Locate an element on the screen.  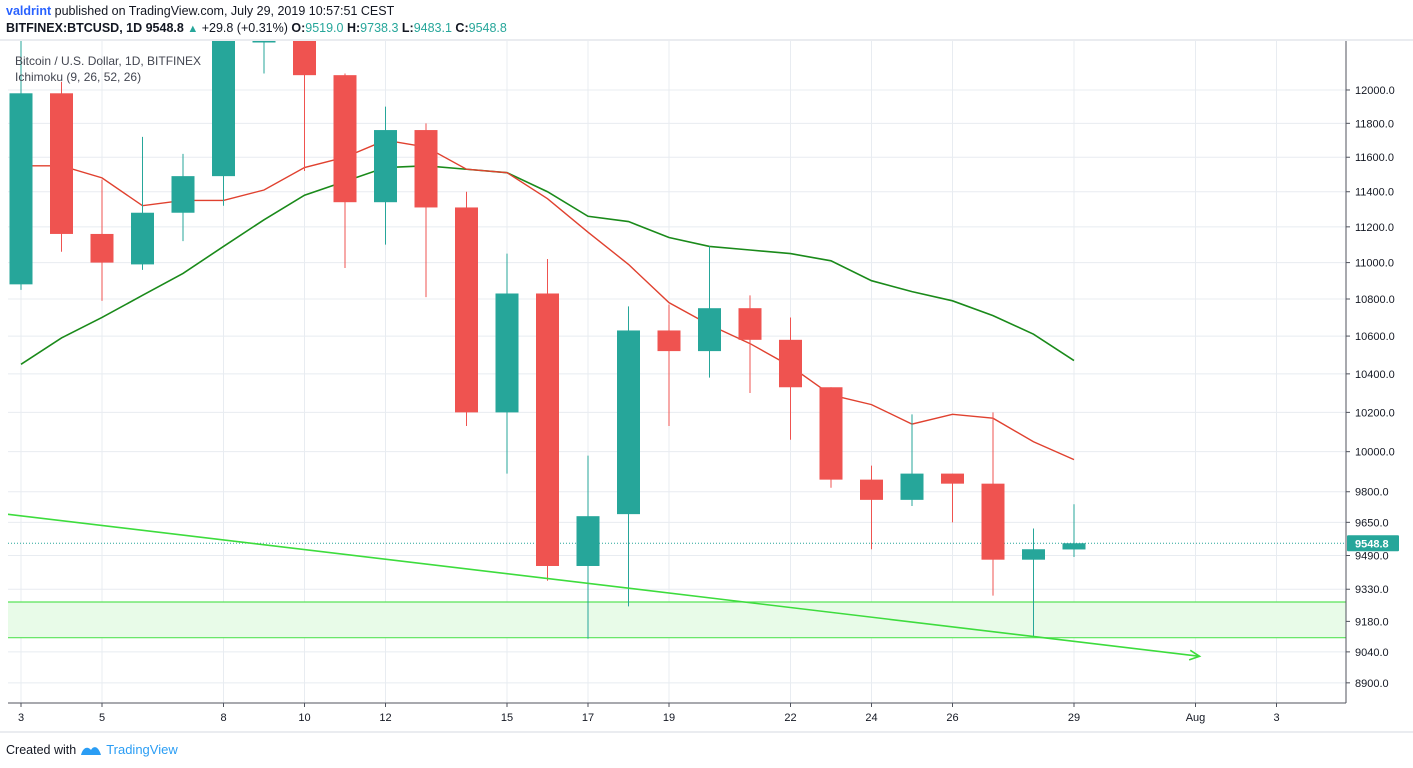
y-tick-label: 10800.0 is located at coordinates (1375, 300).